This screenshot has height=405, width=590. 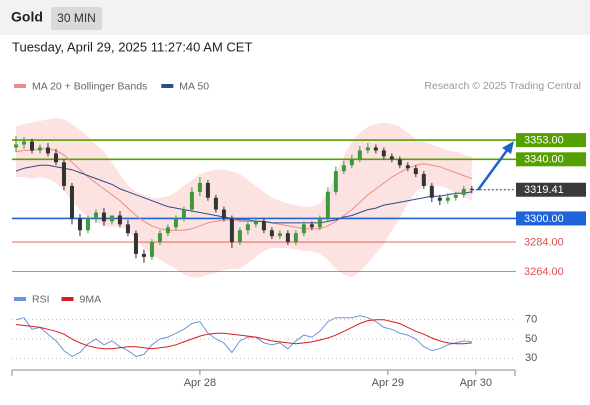 What do you see at coordinates (544, 140) in the screenshot?
I see `level-label: 3353.00` at bounding box center [544, 140].